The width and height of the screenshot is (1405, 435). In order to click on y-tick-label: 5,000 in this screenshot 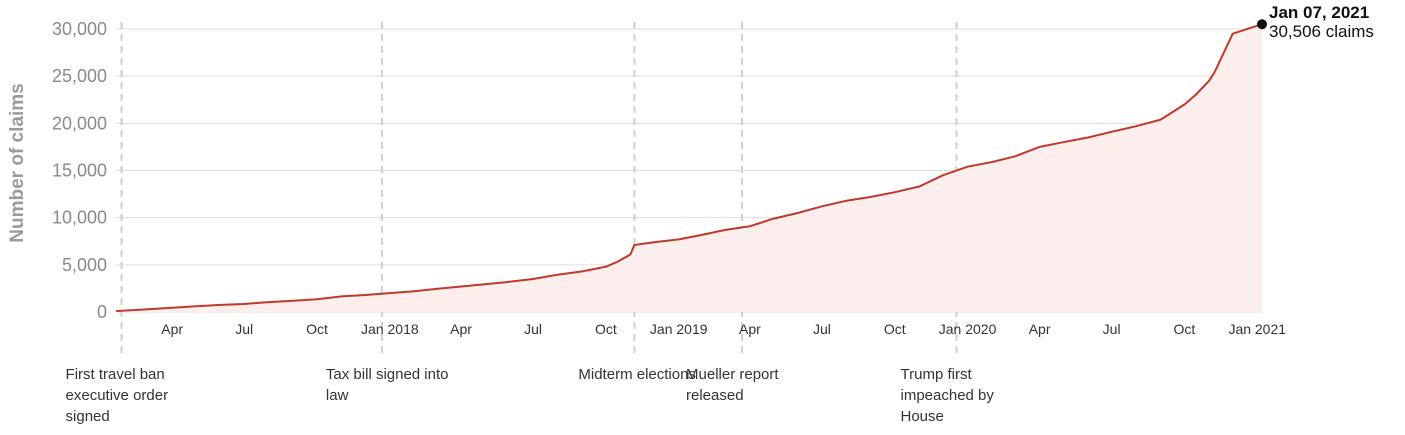, I will do `click(84, 265)`.